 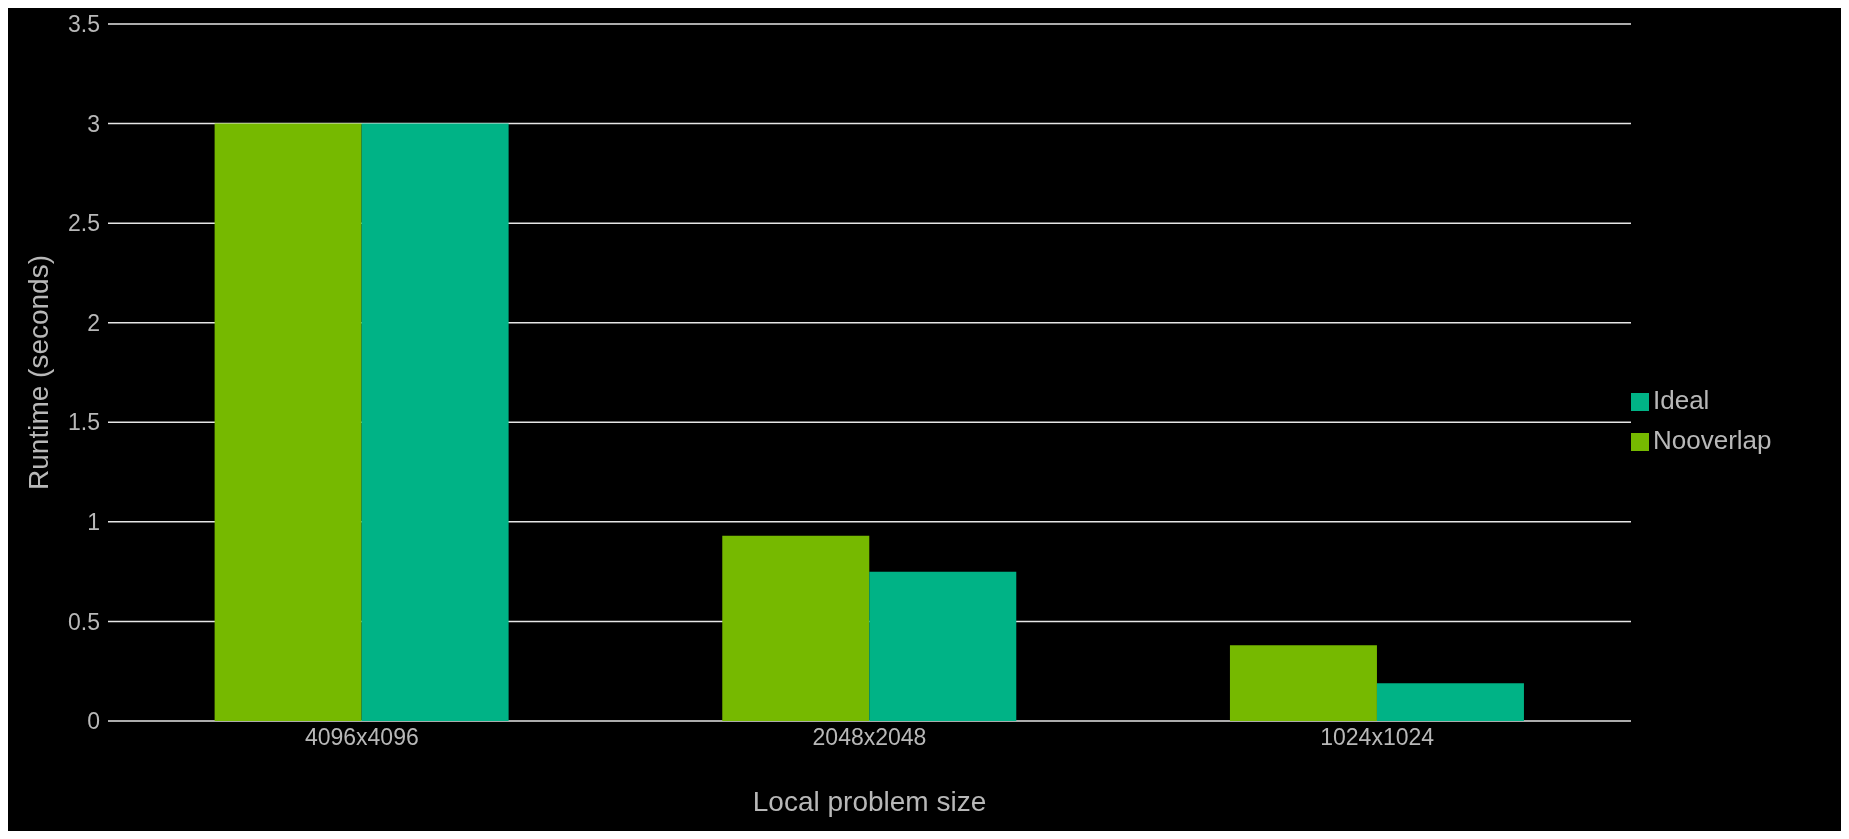 I want to click on y-tick-label: 1, so click(x=93, y=522).